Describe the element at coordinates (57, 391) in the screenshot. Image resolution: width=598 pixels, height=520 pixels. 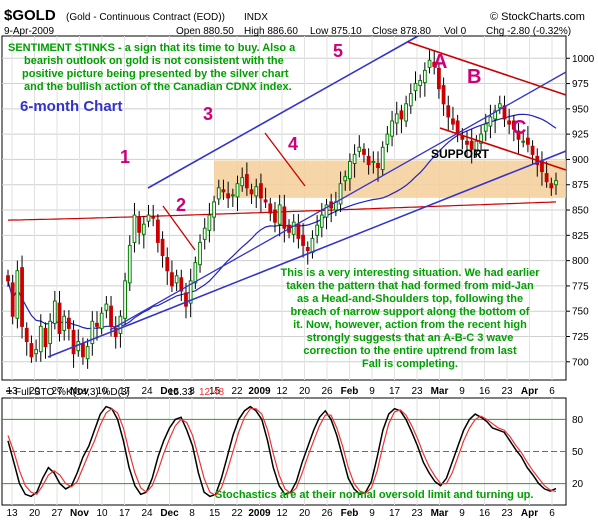
I see `date-tick-label: 27` at that location.